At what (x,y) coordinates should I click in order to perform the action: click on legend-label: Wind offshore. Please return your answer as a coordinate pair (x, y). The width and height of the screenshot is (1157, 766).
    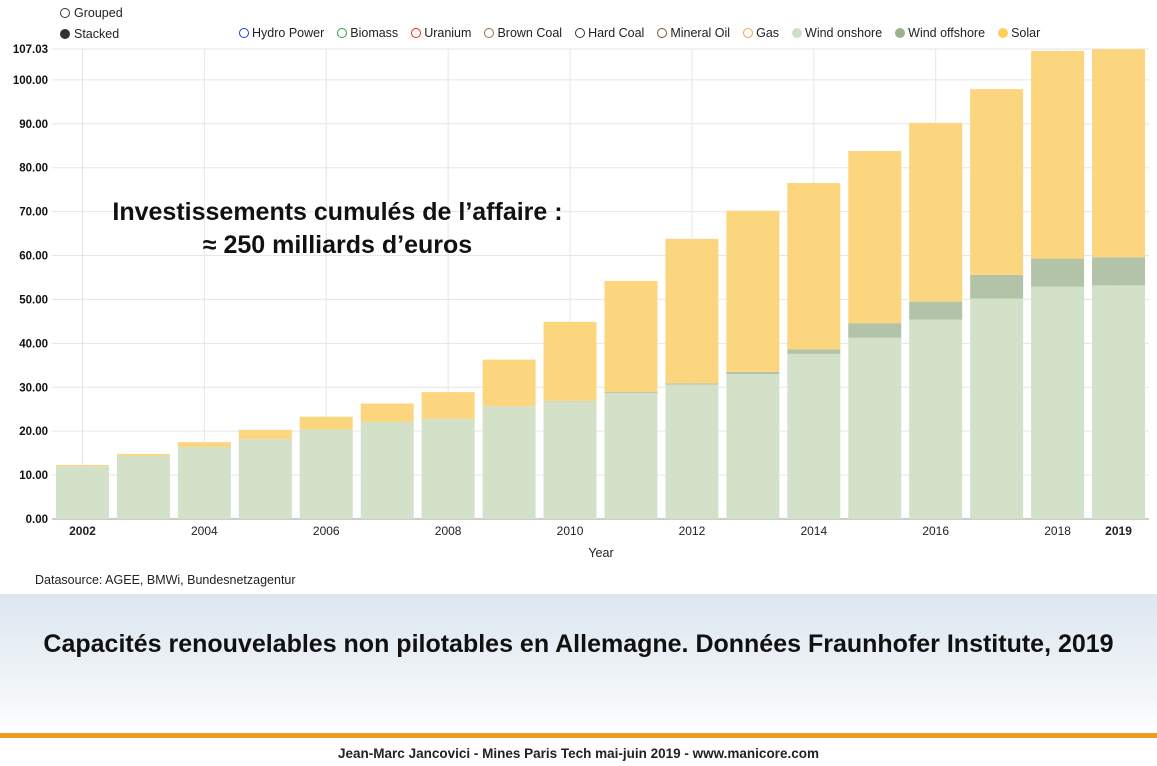
    Looking at the image, I should click on (947, 33).